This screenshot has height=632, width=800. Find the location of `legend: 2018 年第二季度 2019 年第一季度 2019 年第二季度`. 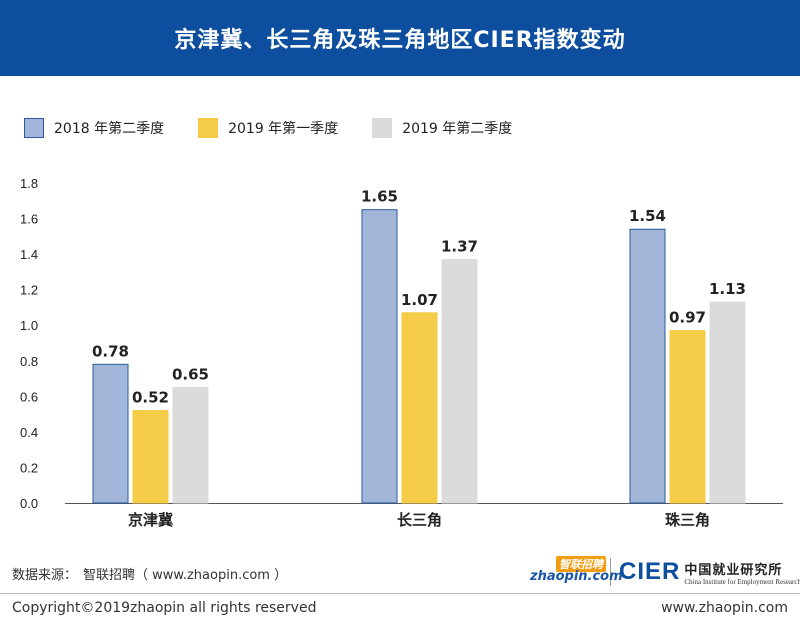

legend: 2018 年第二季度 2019 年第一季度 2019 年第二季度 is located at coordinates (285, 128).